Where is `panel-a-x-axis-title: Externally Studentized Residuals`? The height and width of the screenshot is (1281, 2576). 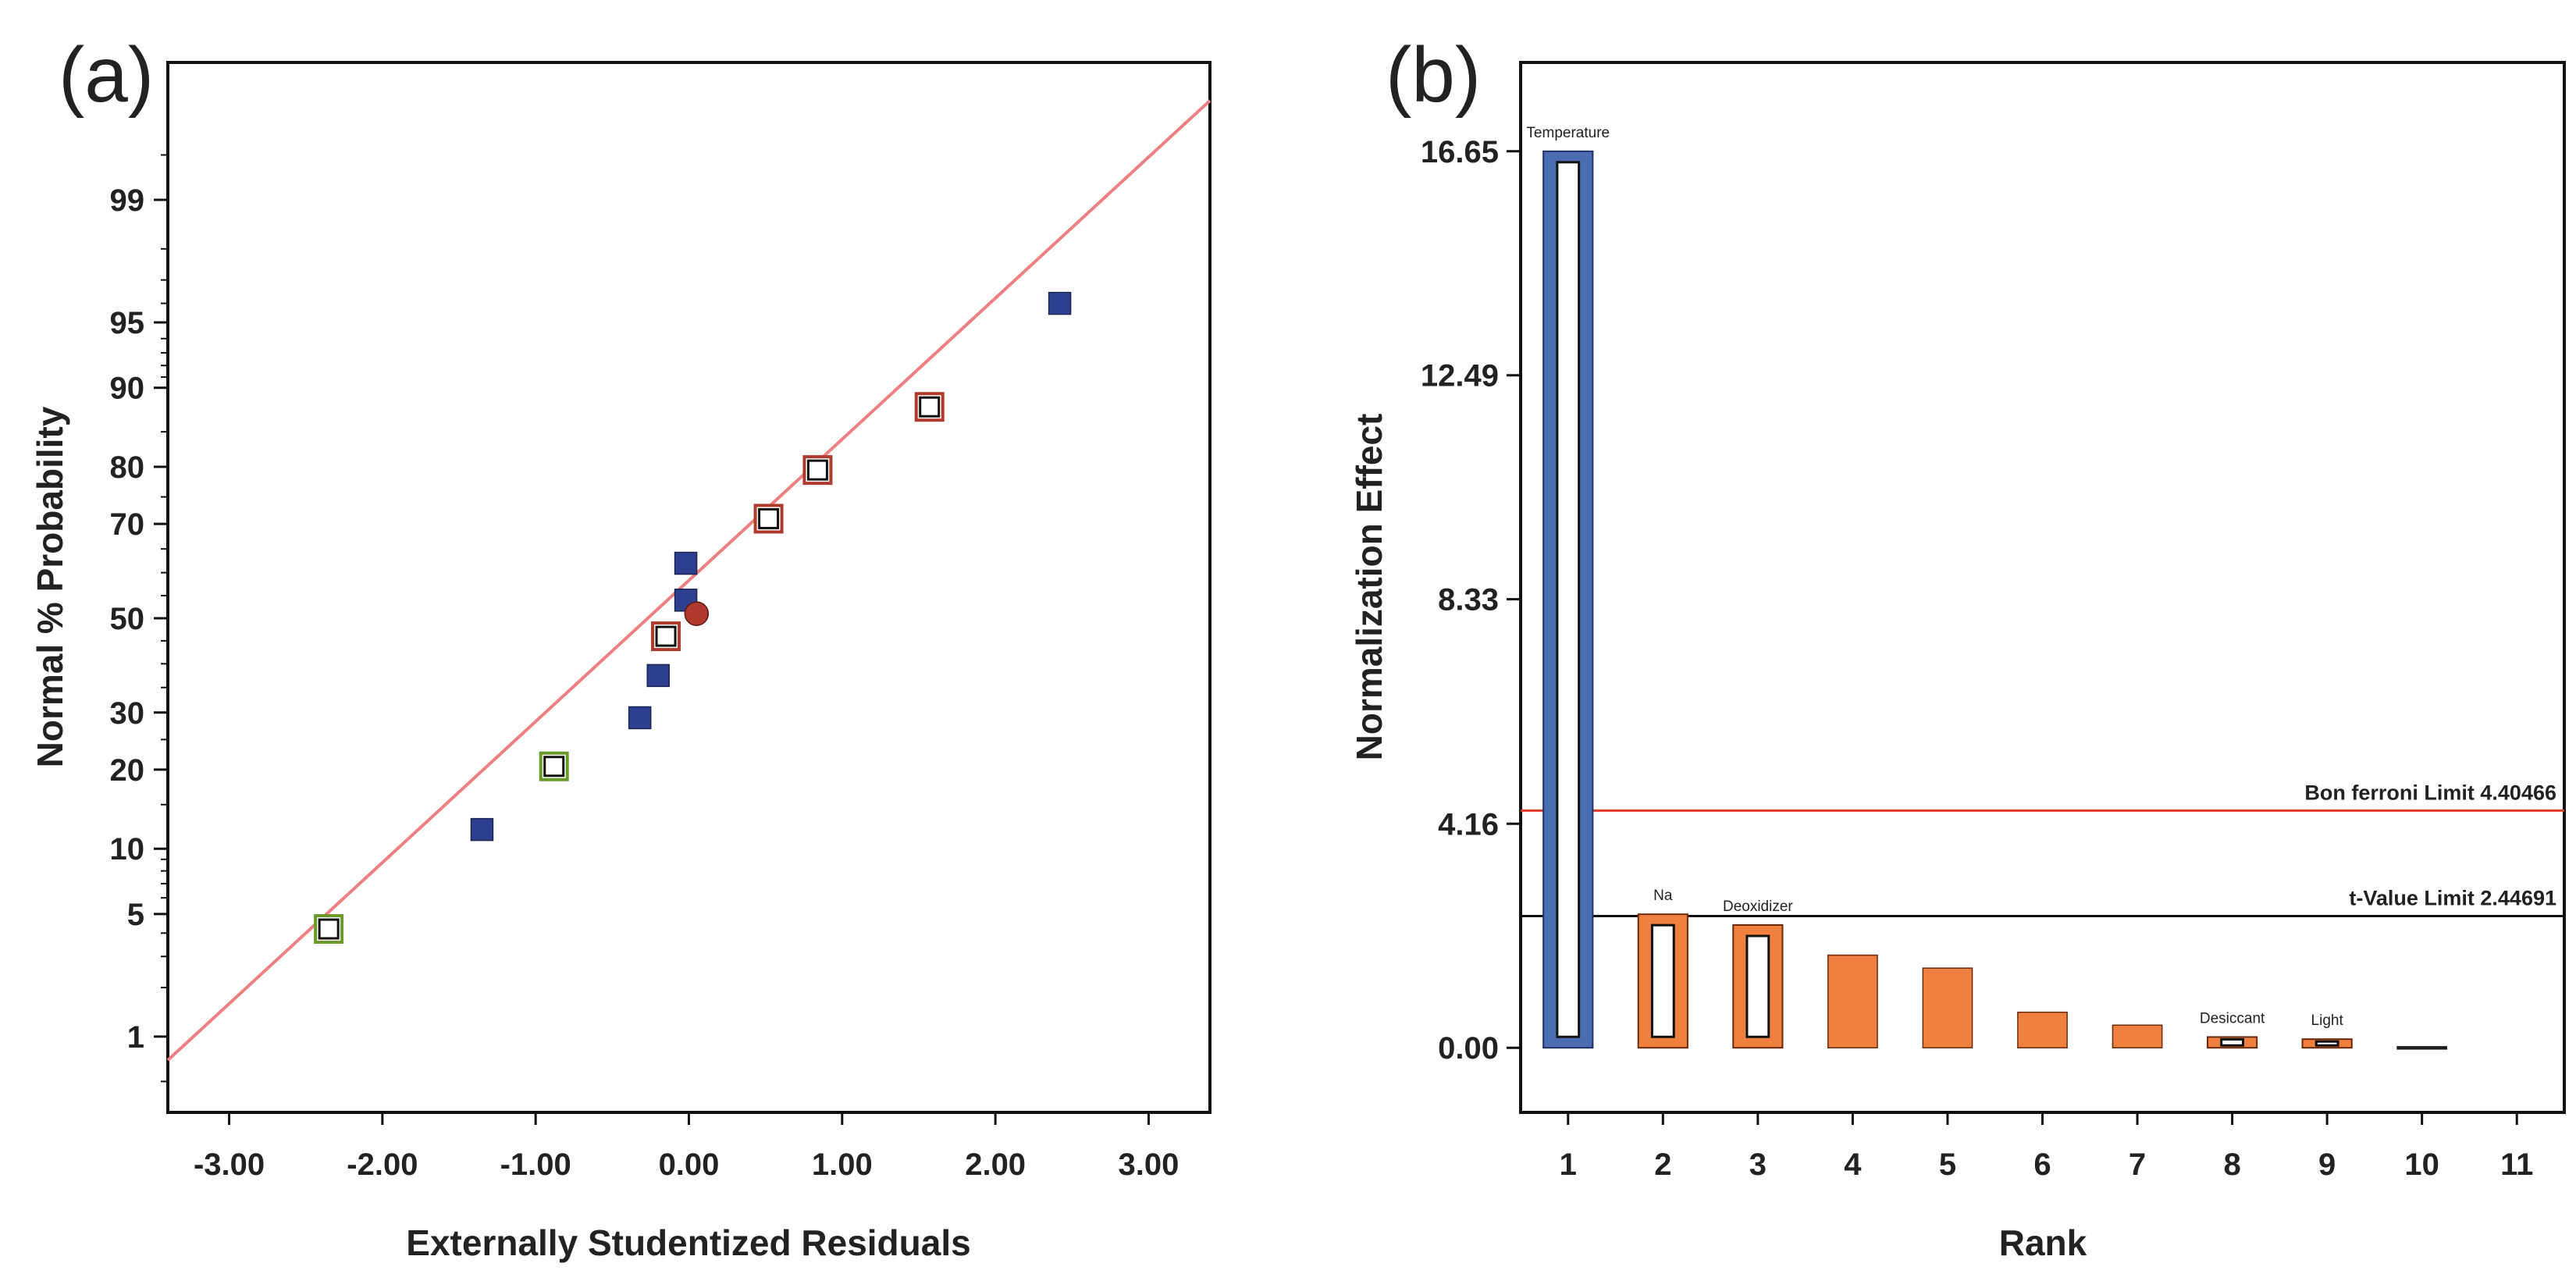 panel-a-x-axis-title: Externally Studentized Residuals is located at coordinates (688, 1243).